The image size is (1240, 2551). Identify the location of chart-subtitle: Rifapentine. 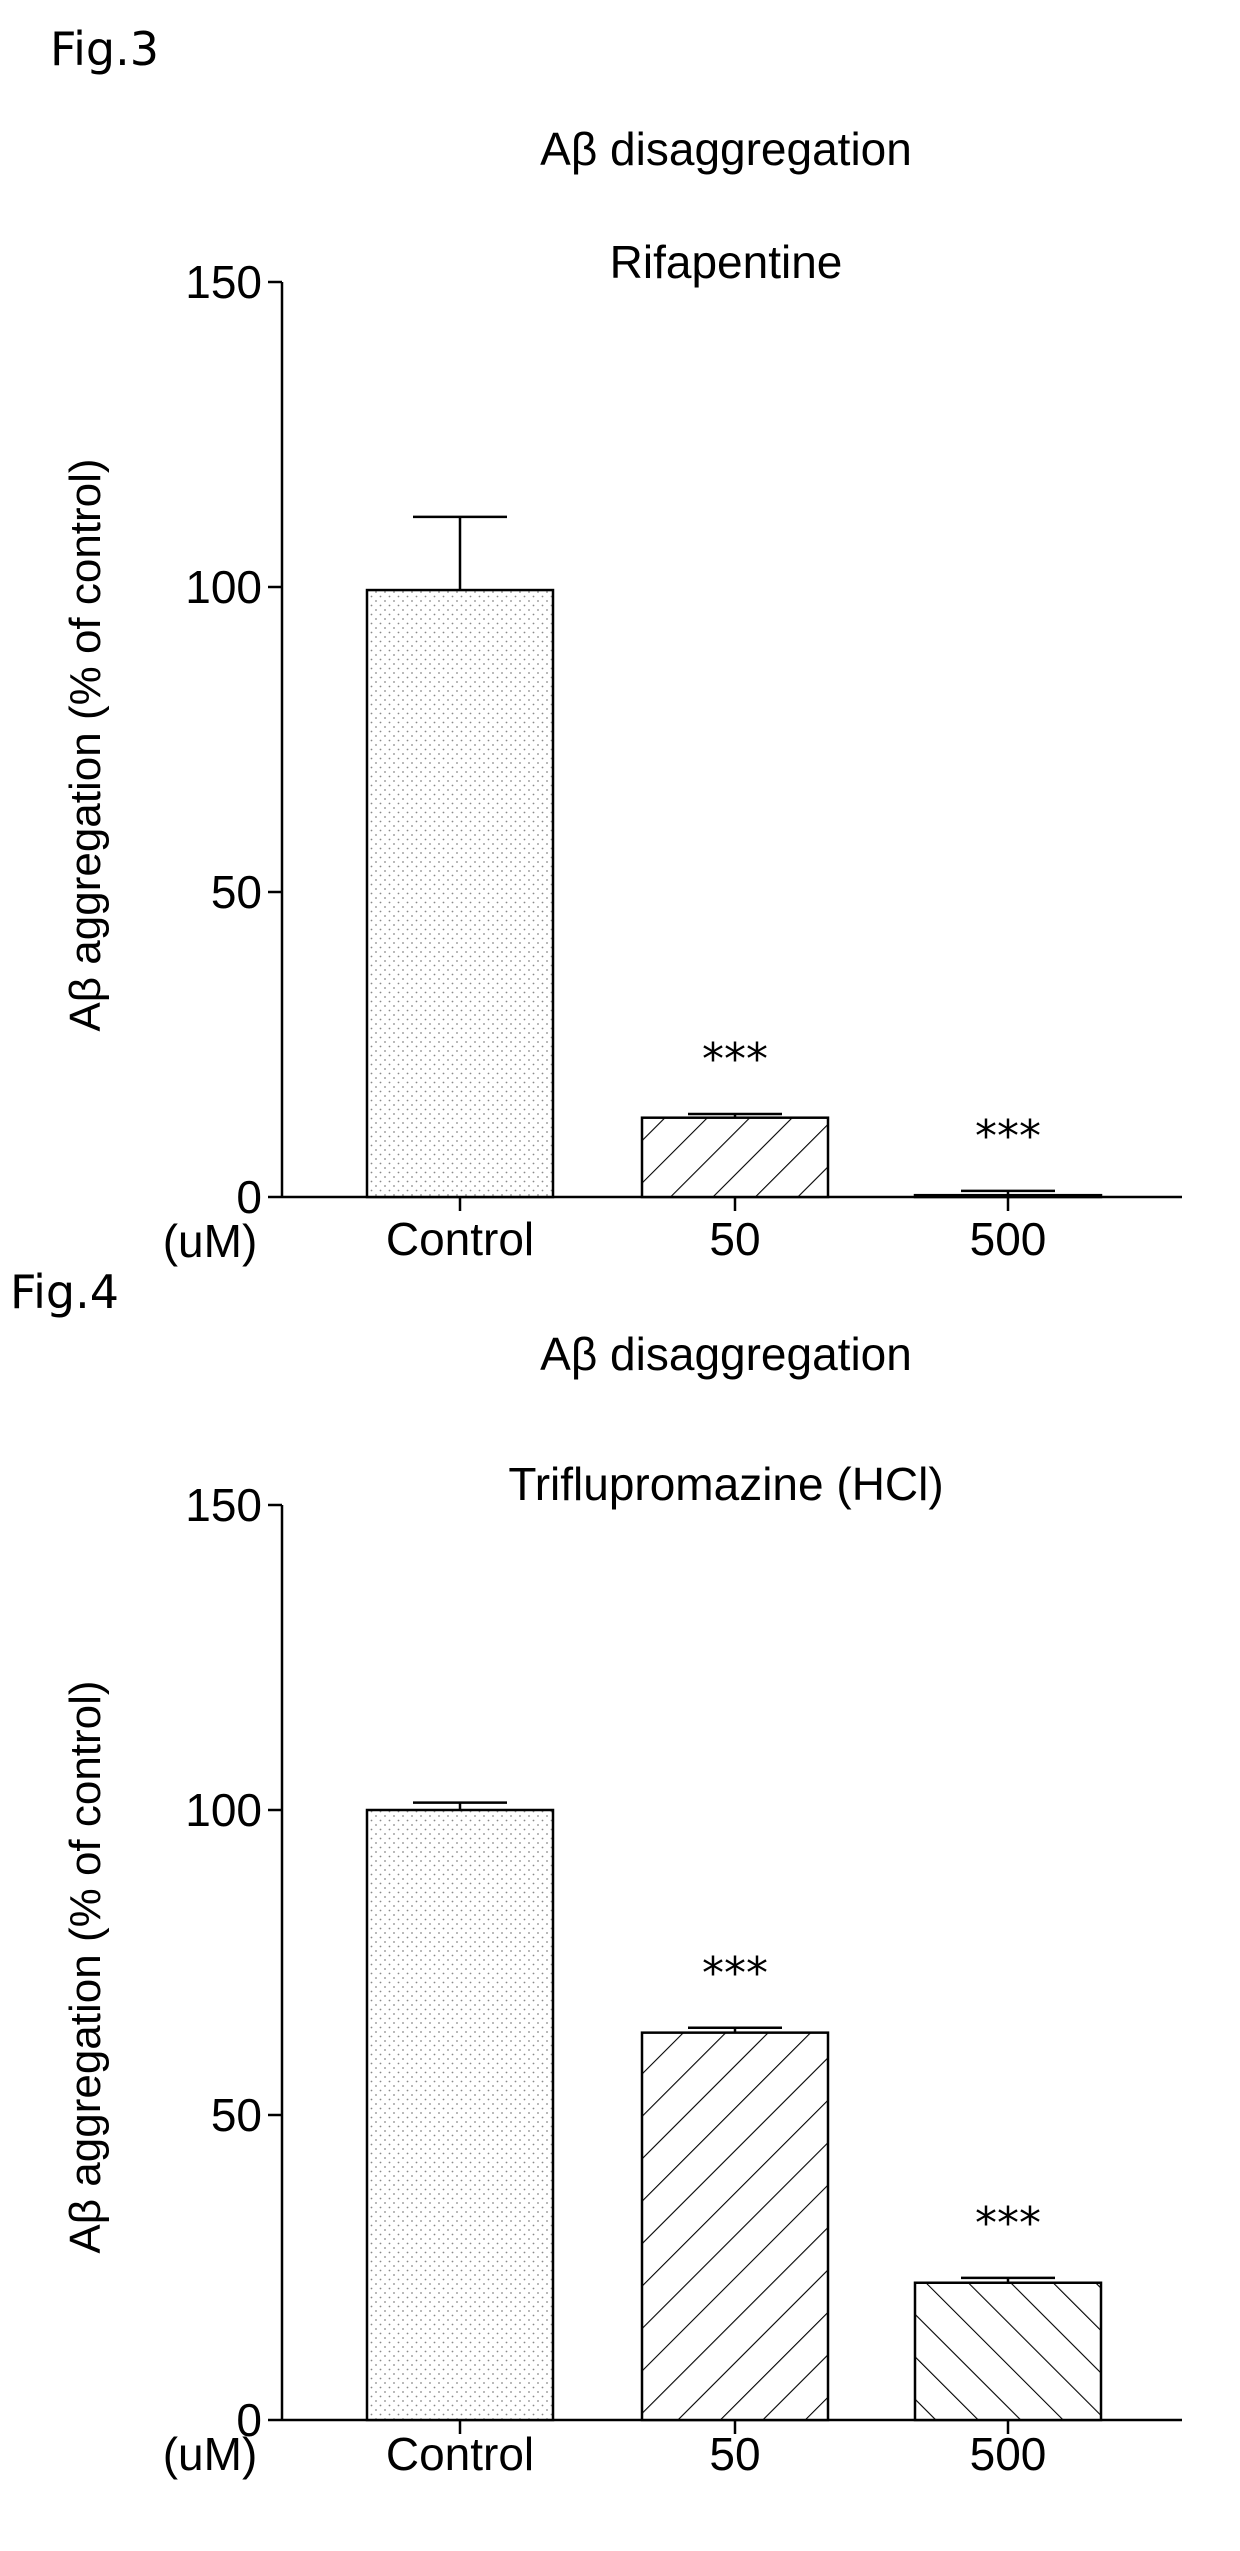
(726, 262).